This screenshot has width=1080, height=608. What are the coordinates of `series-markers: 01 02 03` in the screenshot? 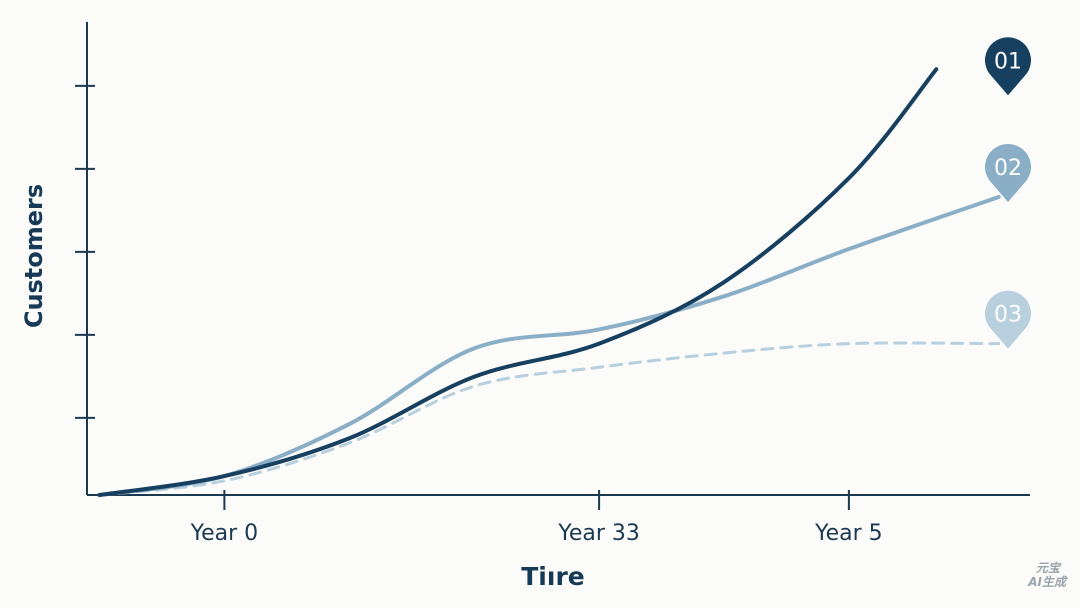 It's located at (1007, 193).